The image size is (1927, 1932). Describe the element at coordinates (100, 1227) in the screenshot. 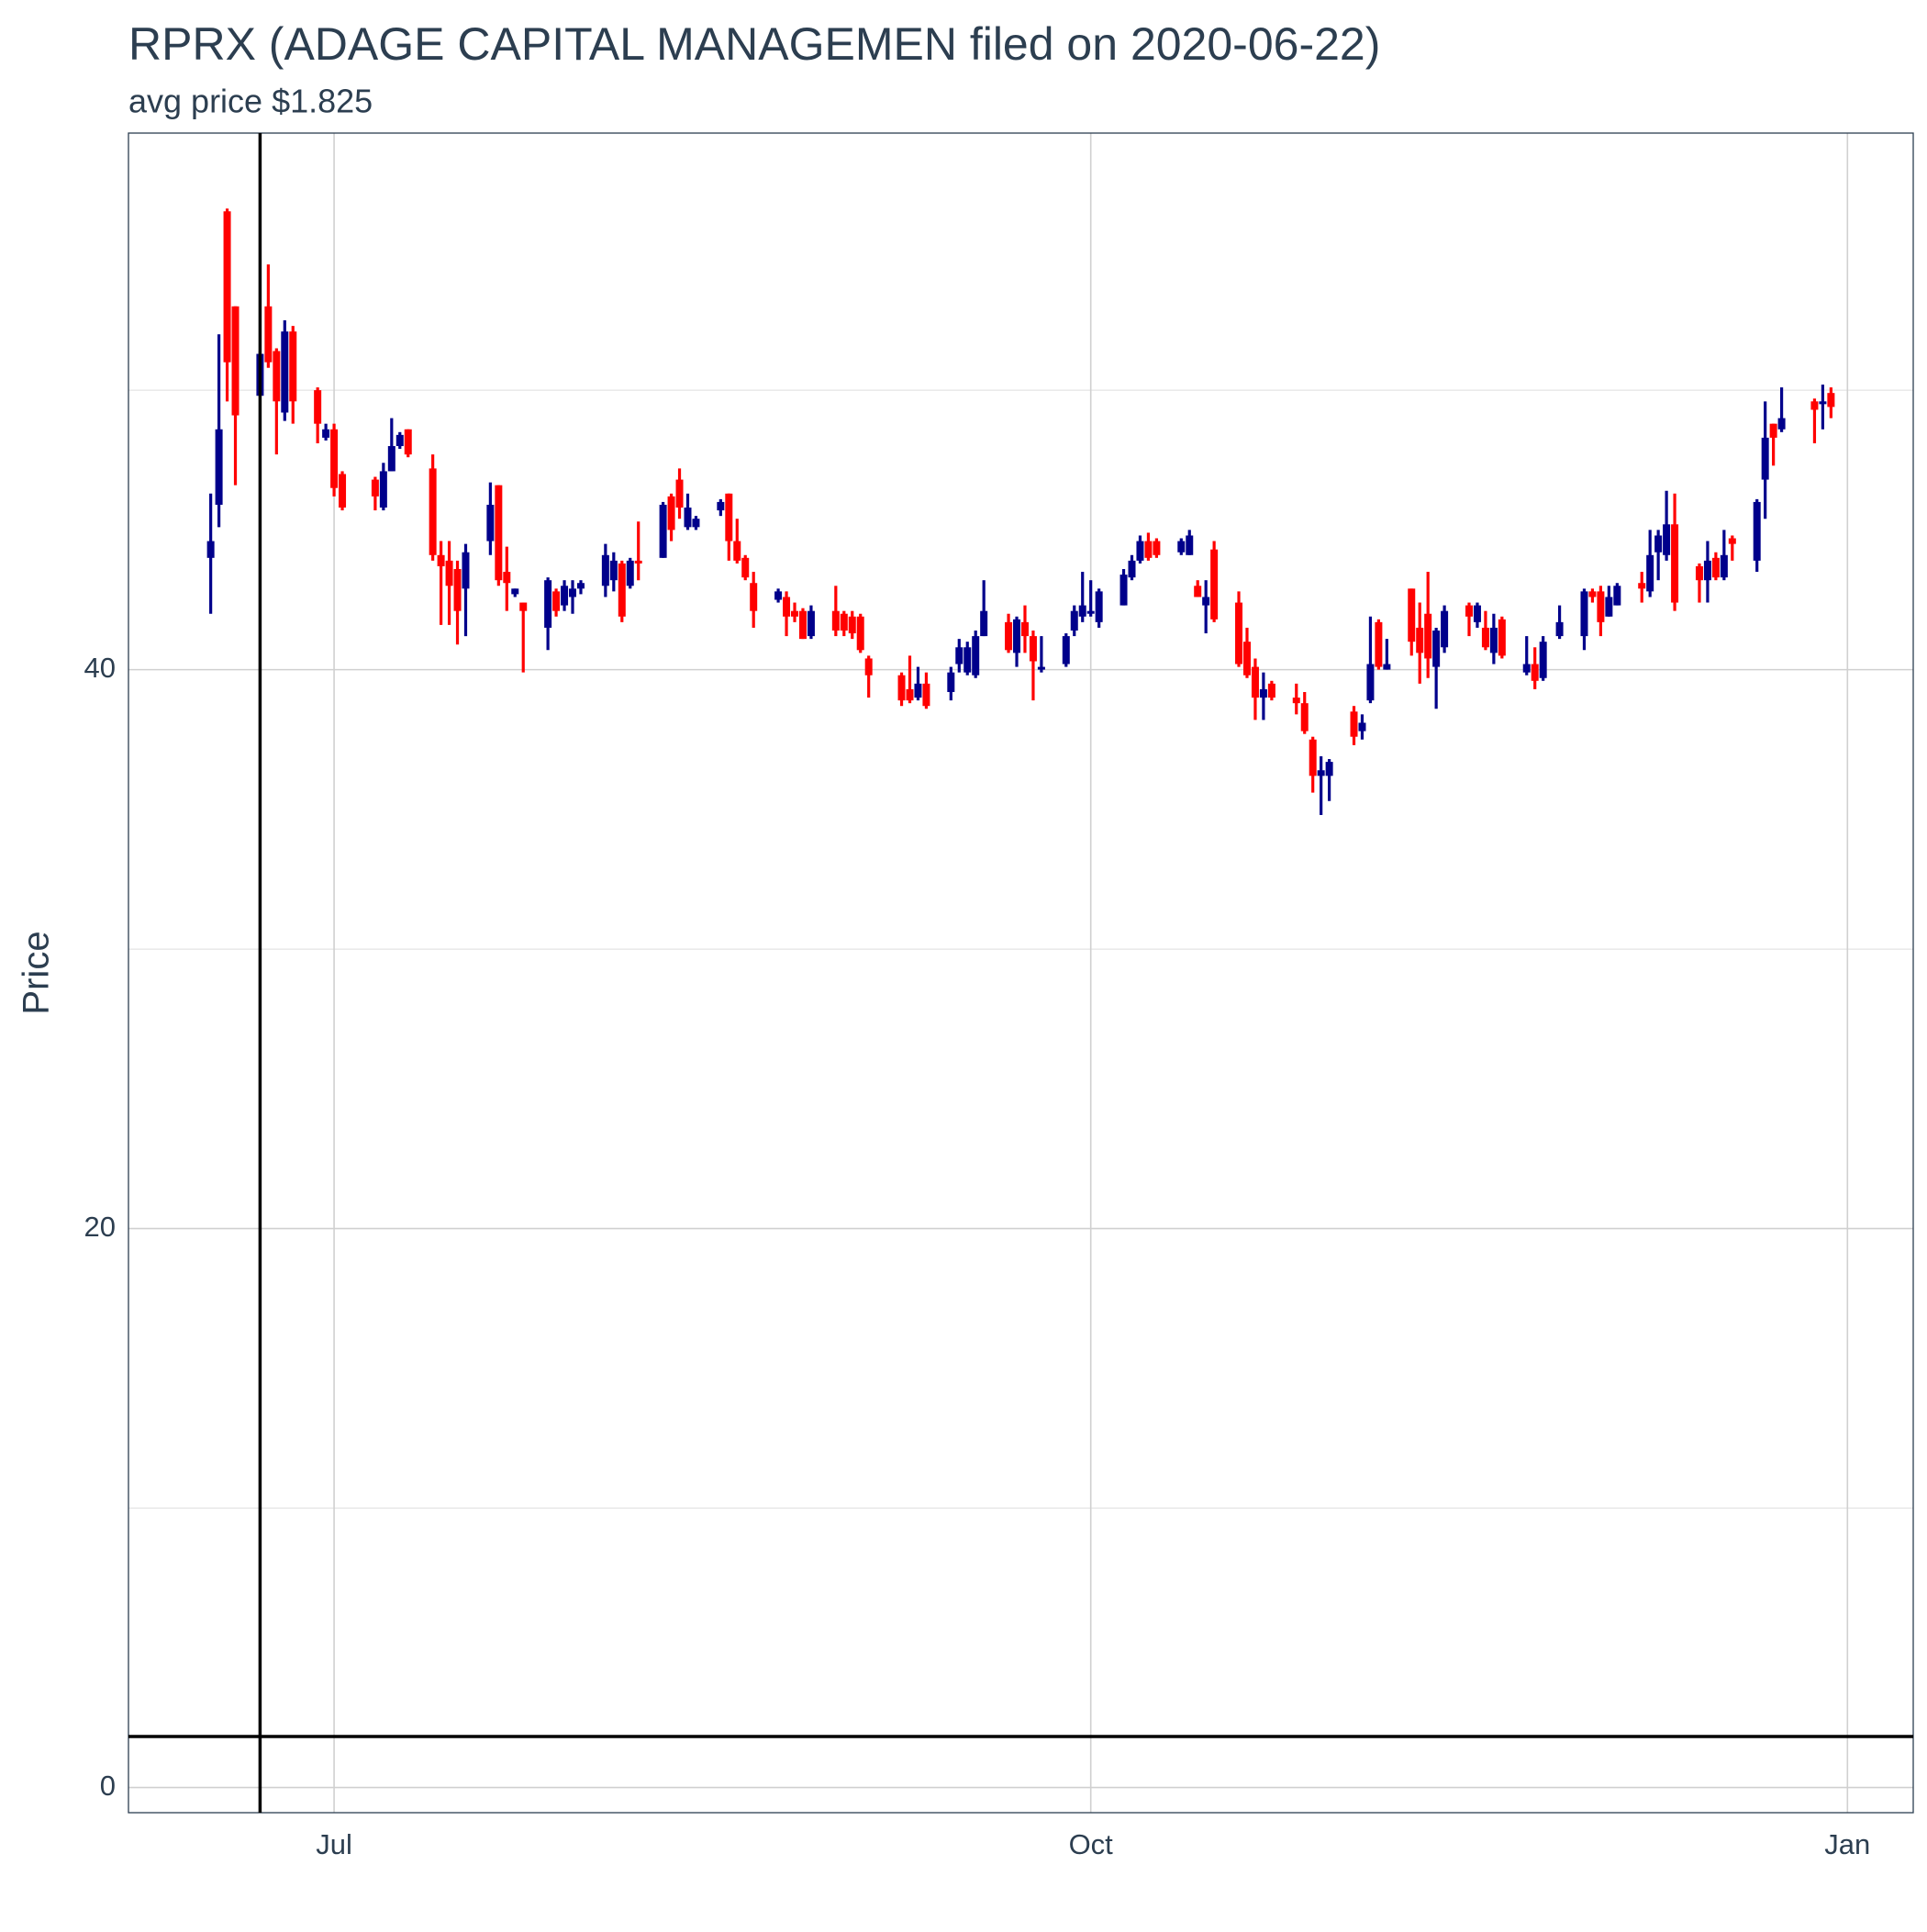

I see `y-tick-label: 20` at that location.